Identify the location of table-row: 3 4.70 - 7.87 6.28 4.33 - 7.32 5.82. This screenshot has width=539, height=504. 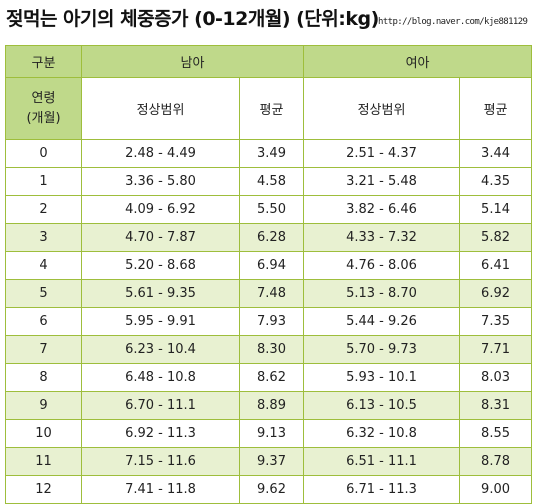
(269, 237).